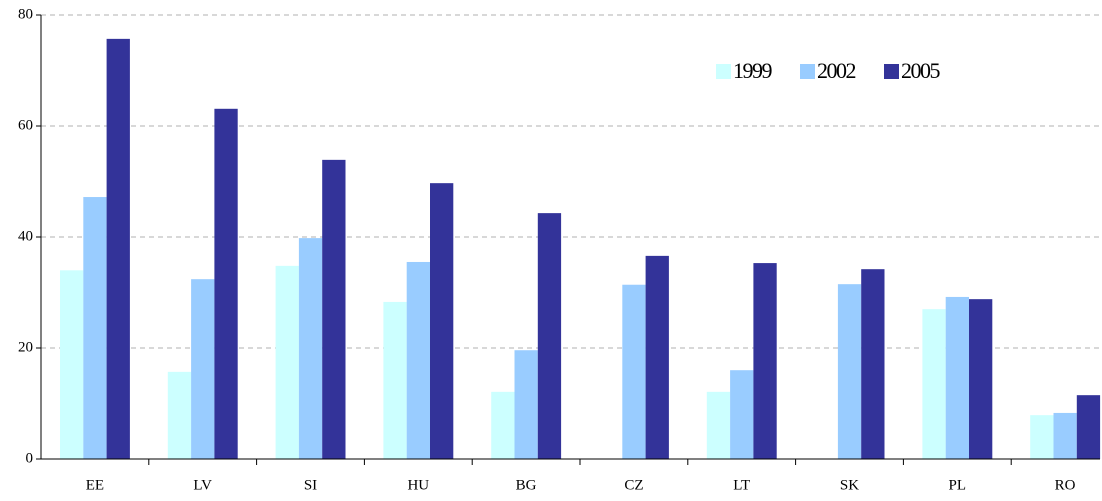  Describe the element at coordinates (1065, 485) in the screenshot. I see `x-tick-label: RO` at that location.